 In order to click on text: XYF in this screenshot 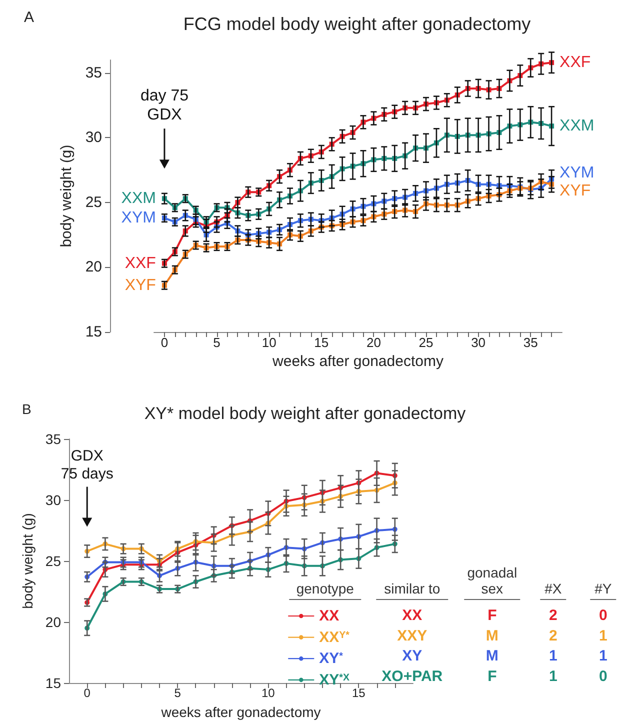, I will do `click(140, 285)`.